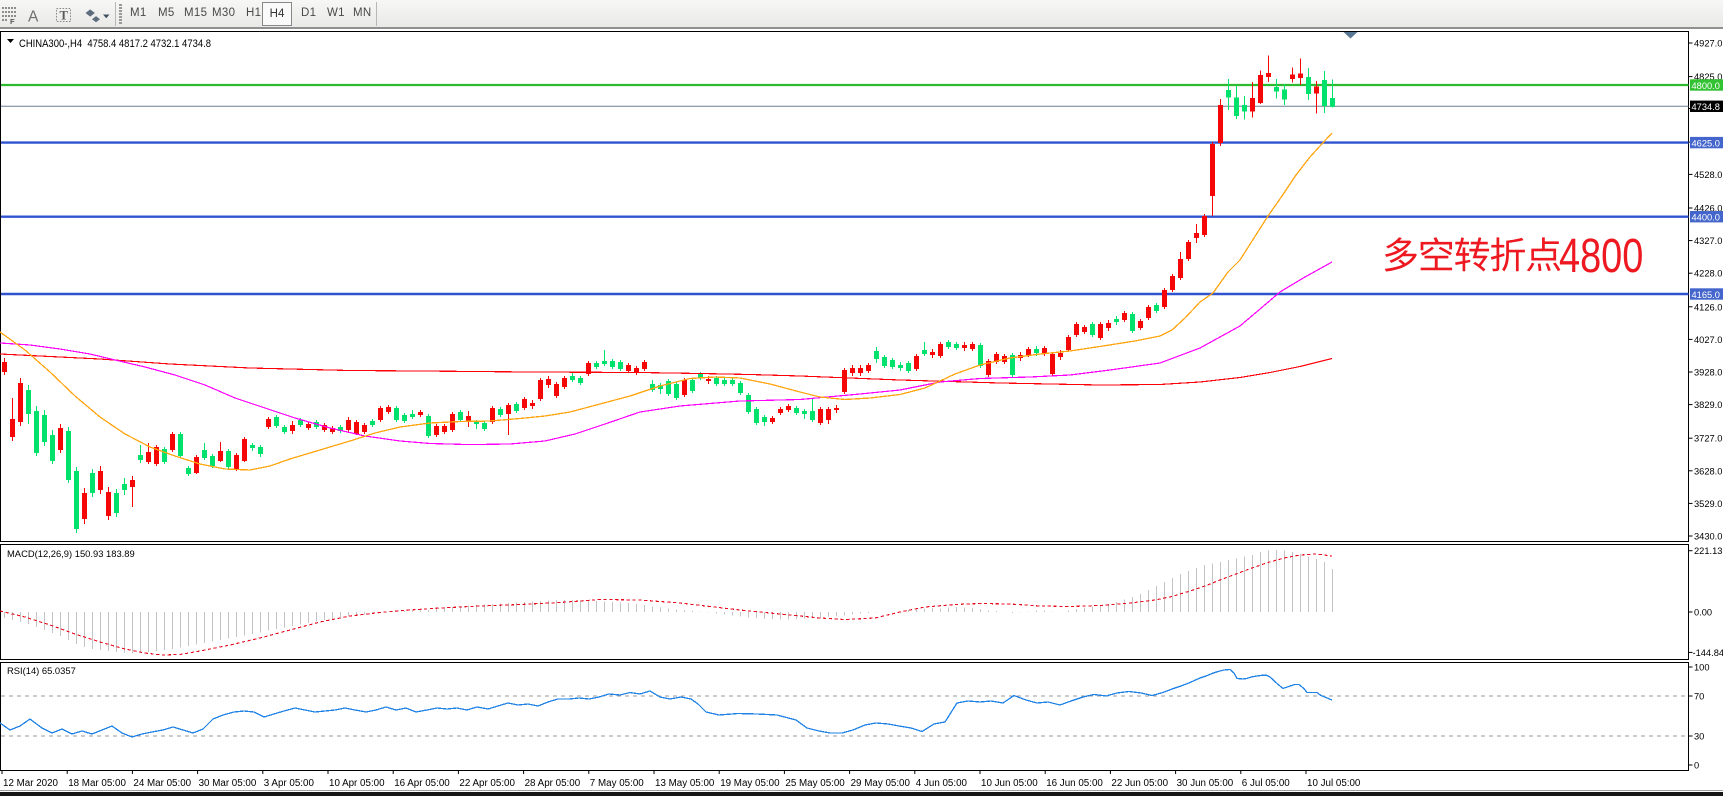 The width and height of the screenshot is (1723, 796). Describe the element at coordinates (1708, 504) in the screenshot. I see `svg-text: 3529.0` at that location.